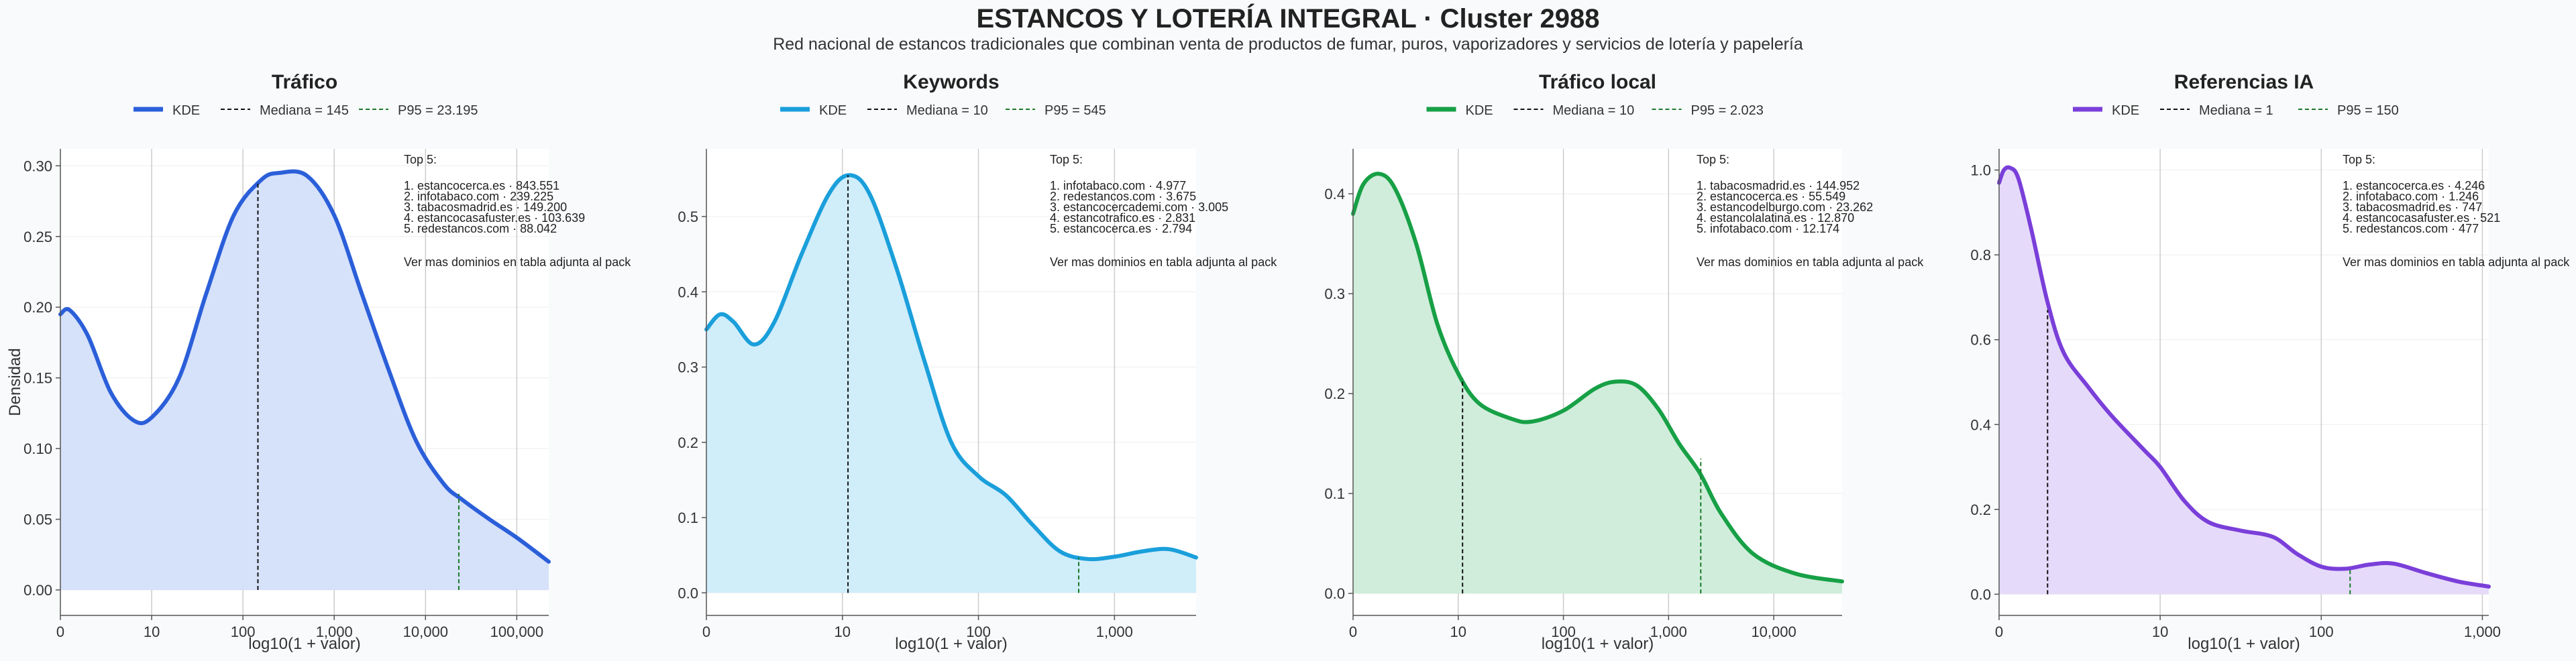  I want to click on legend-label-p95: P95 = 2.023, so click(1727, 110).